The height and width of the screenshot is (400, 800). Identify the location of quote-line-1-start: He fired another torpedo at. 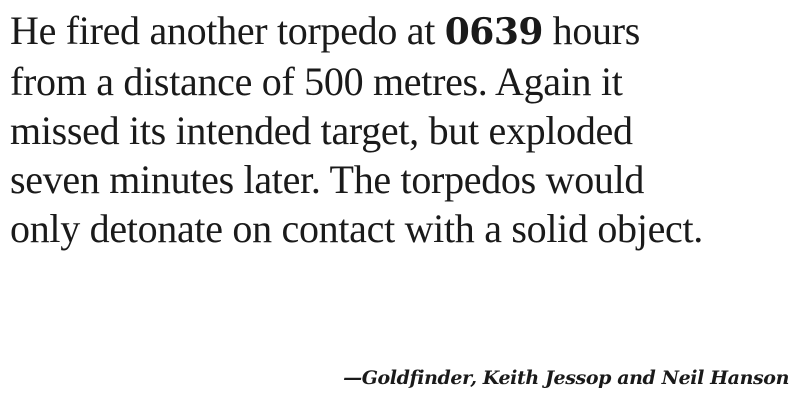
(227, 30).